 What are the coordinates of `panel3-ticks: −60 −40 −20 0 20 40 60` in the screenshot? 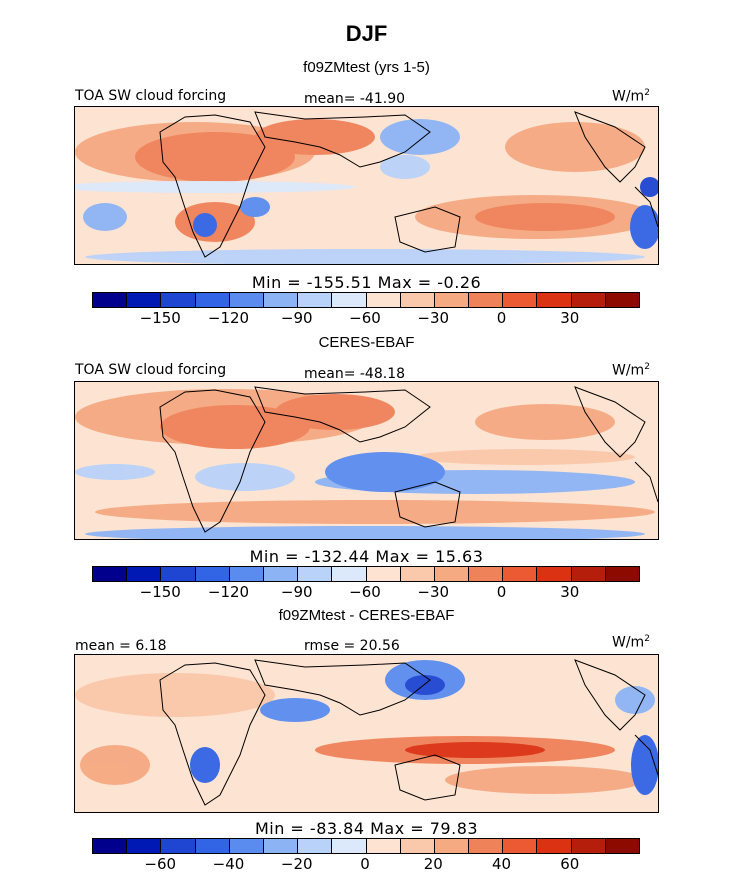 It's located at (366, 865).